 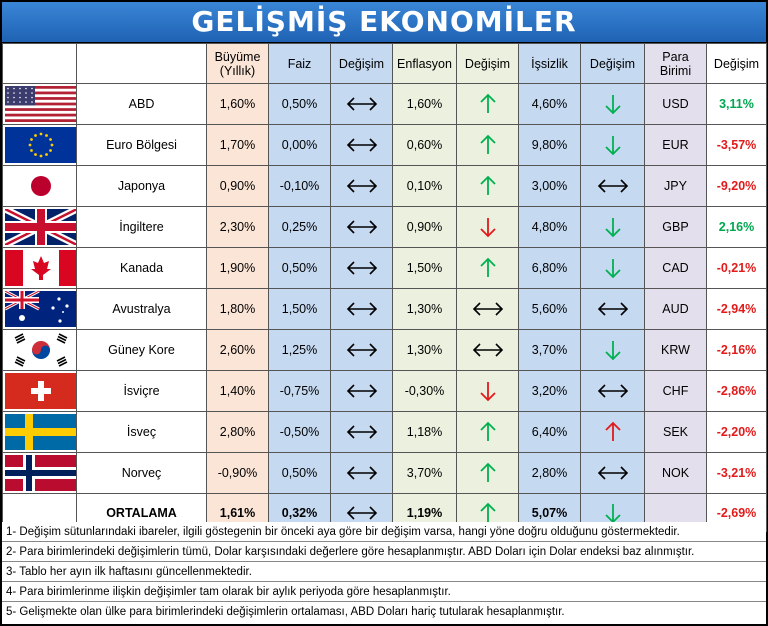 What do you see at coordinates (237, 145) in the screenshot?
I see `growth-value: 1,70%` at bounding box center [237, 145].